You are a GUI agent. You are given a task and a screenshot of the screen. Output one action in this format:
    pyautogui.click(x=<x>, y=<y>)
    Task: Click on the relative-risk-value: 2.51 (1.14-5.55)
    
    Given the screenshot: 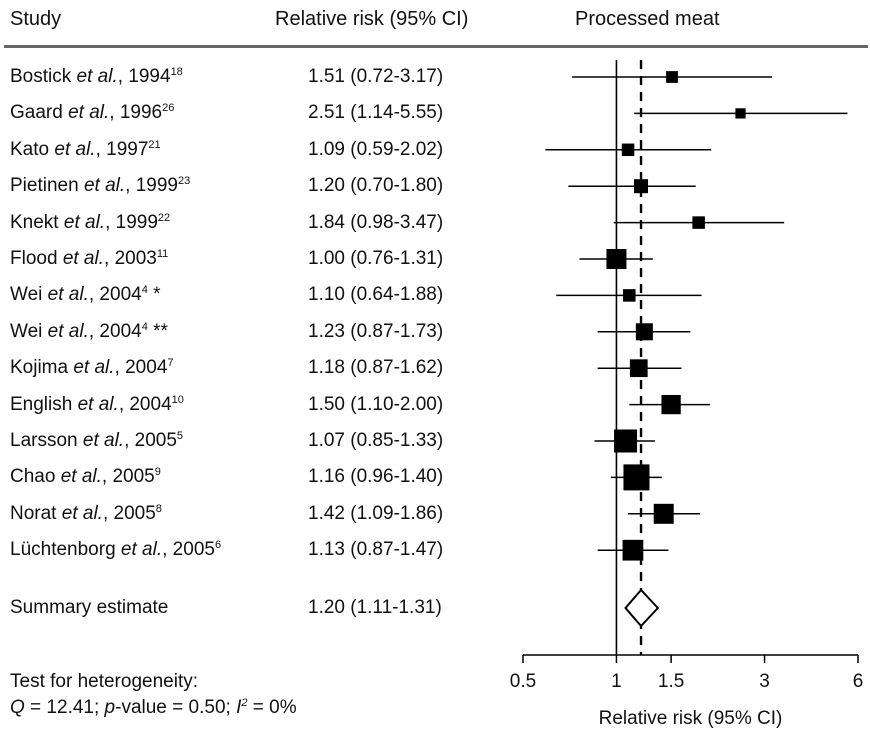 What is the action you would take?
    pyautogui.click(x=376, y=113)
    